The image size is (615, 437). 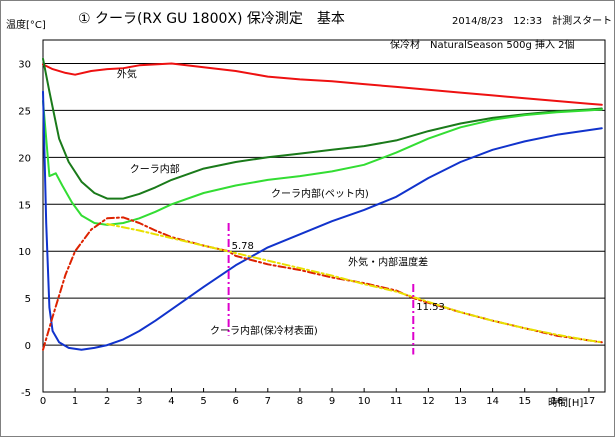 What do you see at coordinates (556, 401) in the screenshot?
I see `x-tick-label: 16` at bounding box center [556, 401].